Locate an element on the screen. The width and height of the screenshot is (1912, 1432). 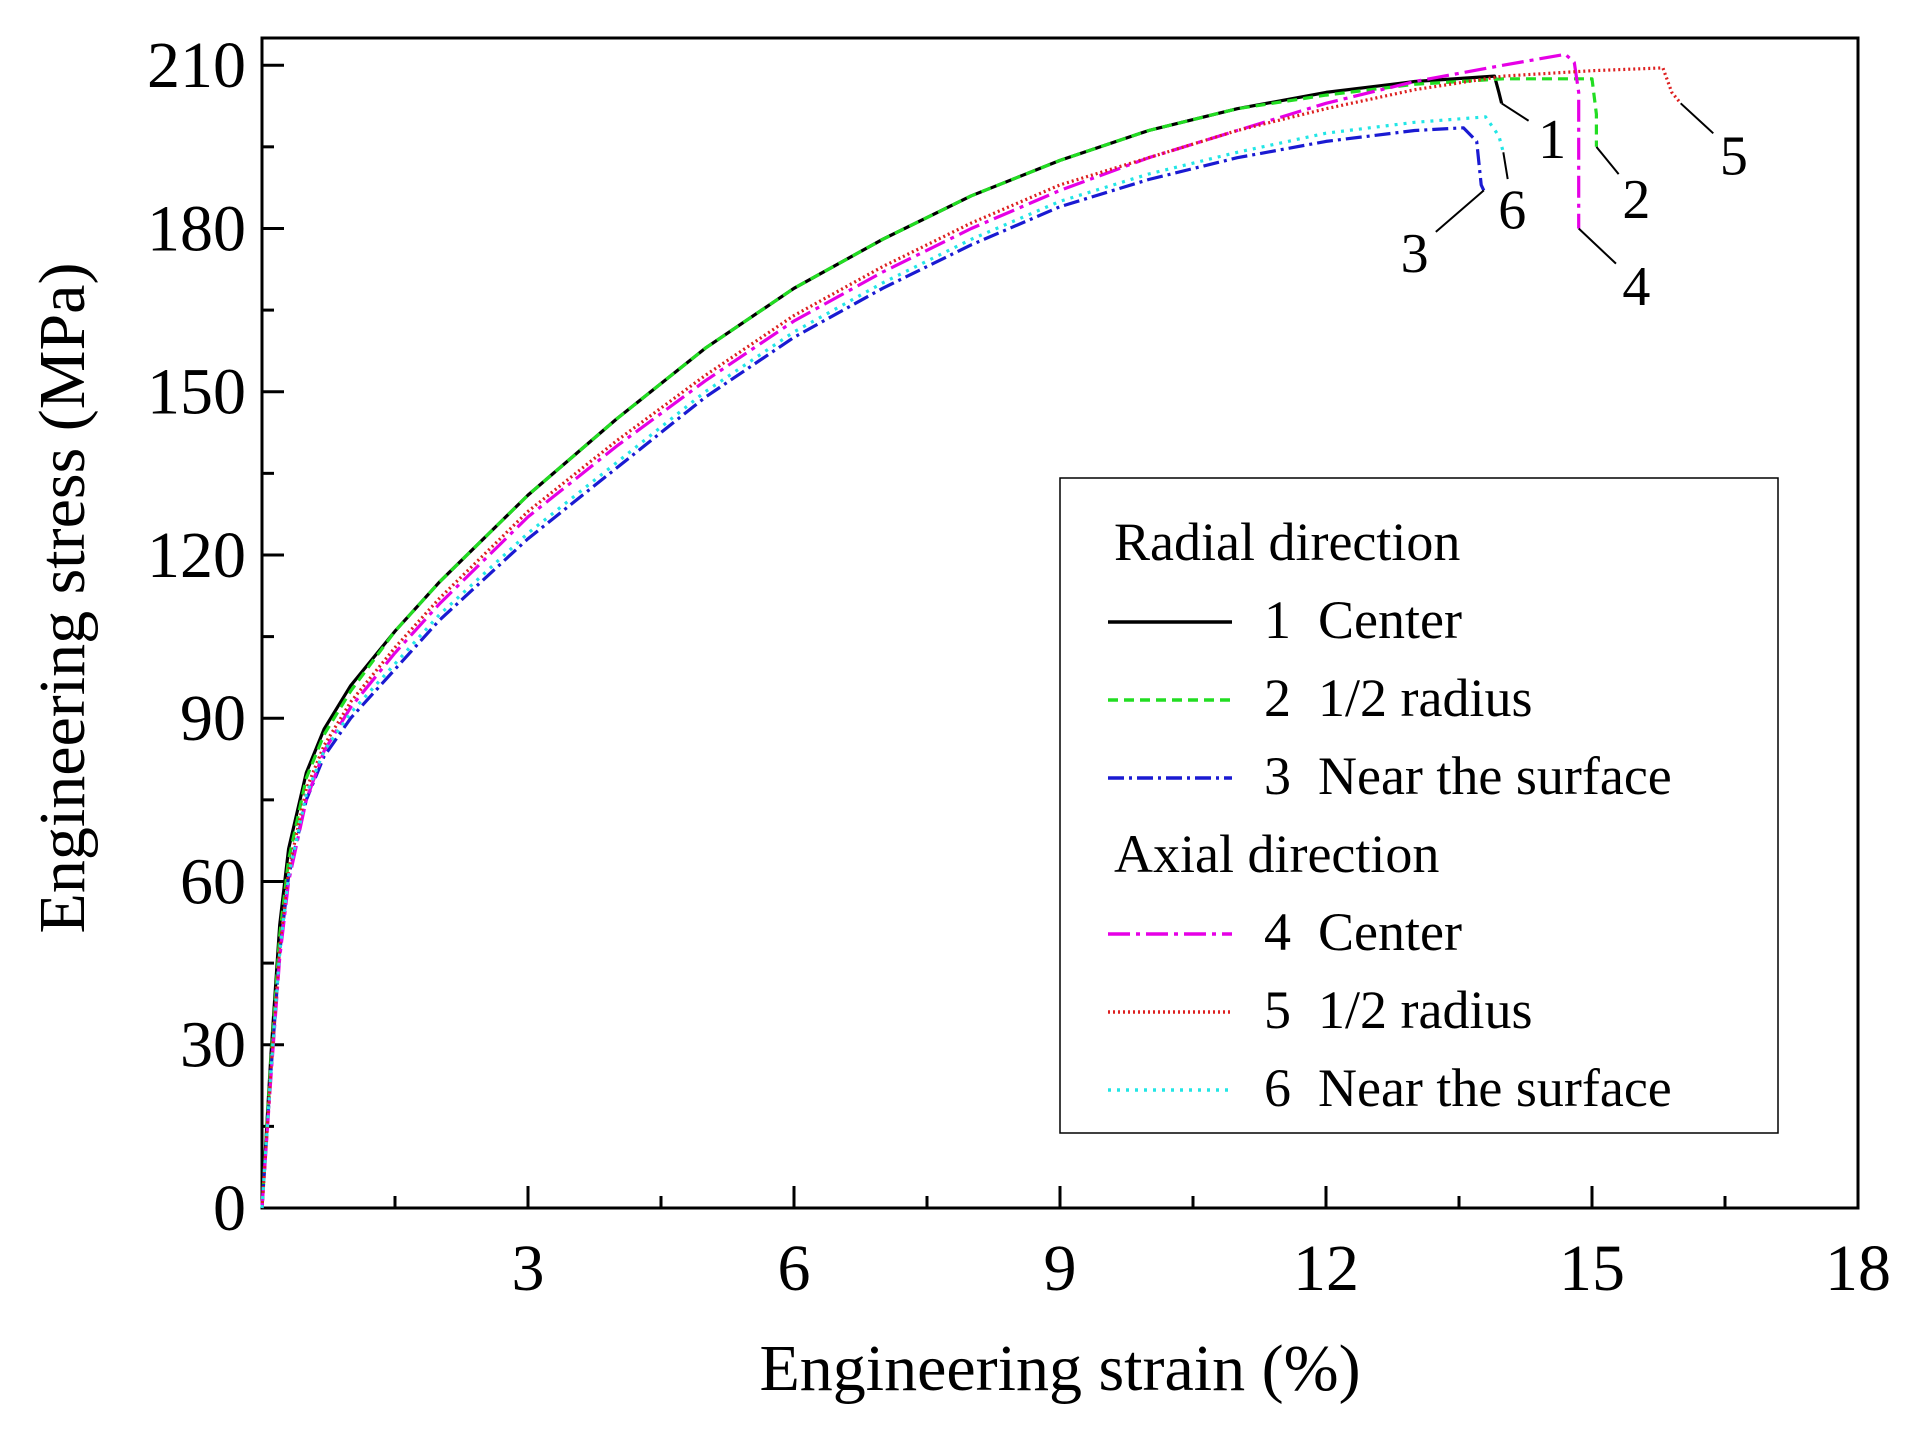
y-tick-label: 120 is located at coordinates (196, 555).